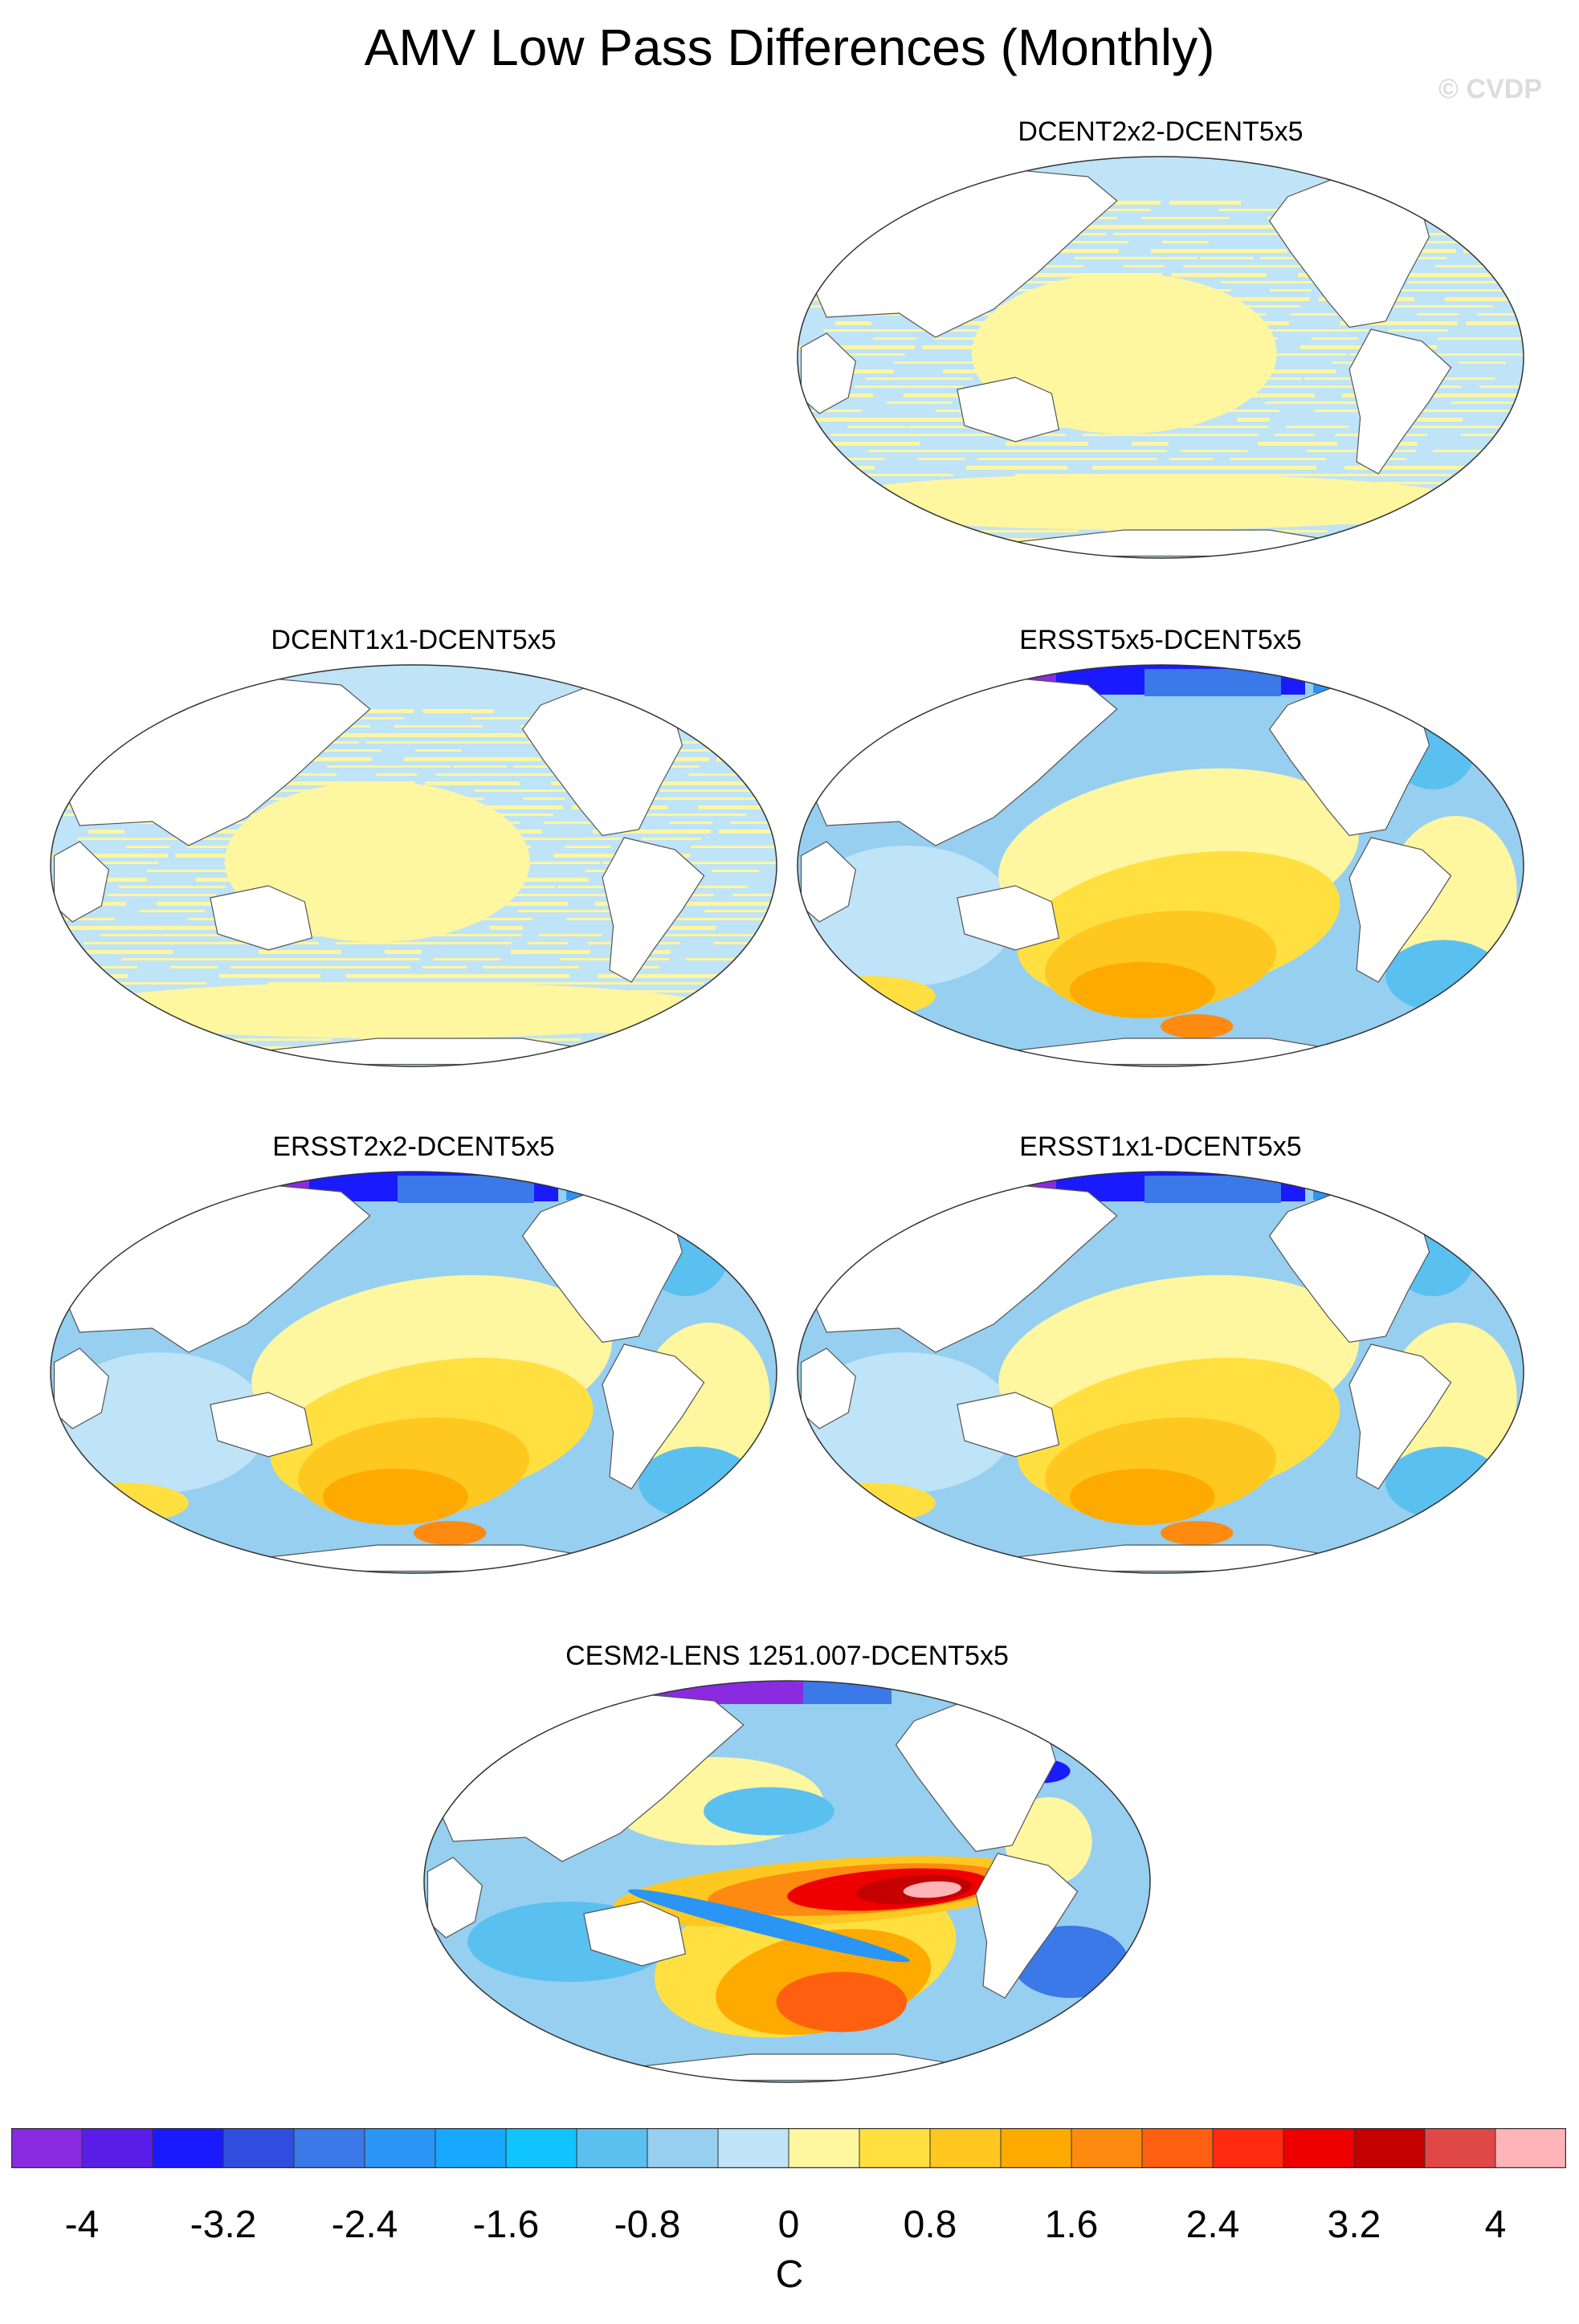 This screenshot has height=2324, width=1579. I want to click on panel-title: ERSST5x5-DCENT5x5, so click(1160, 640).